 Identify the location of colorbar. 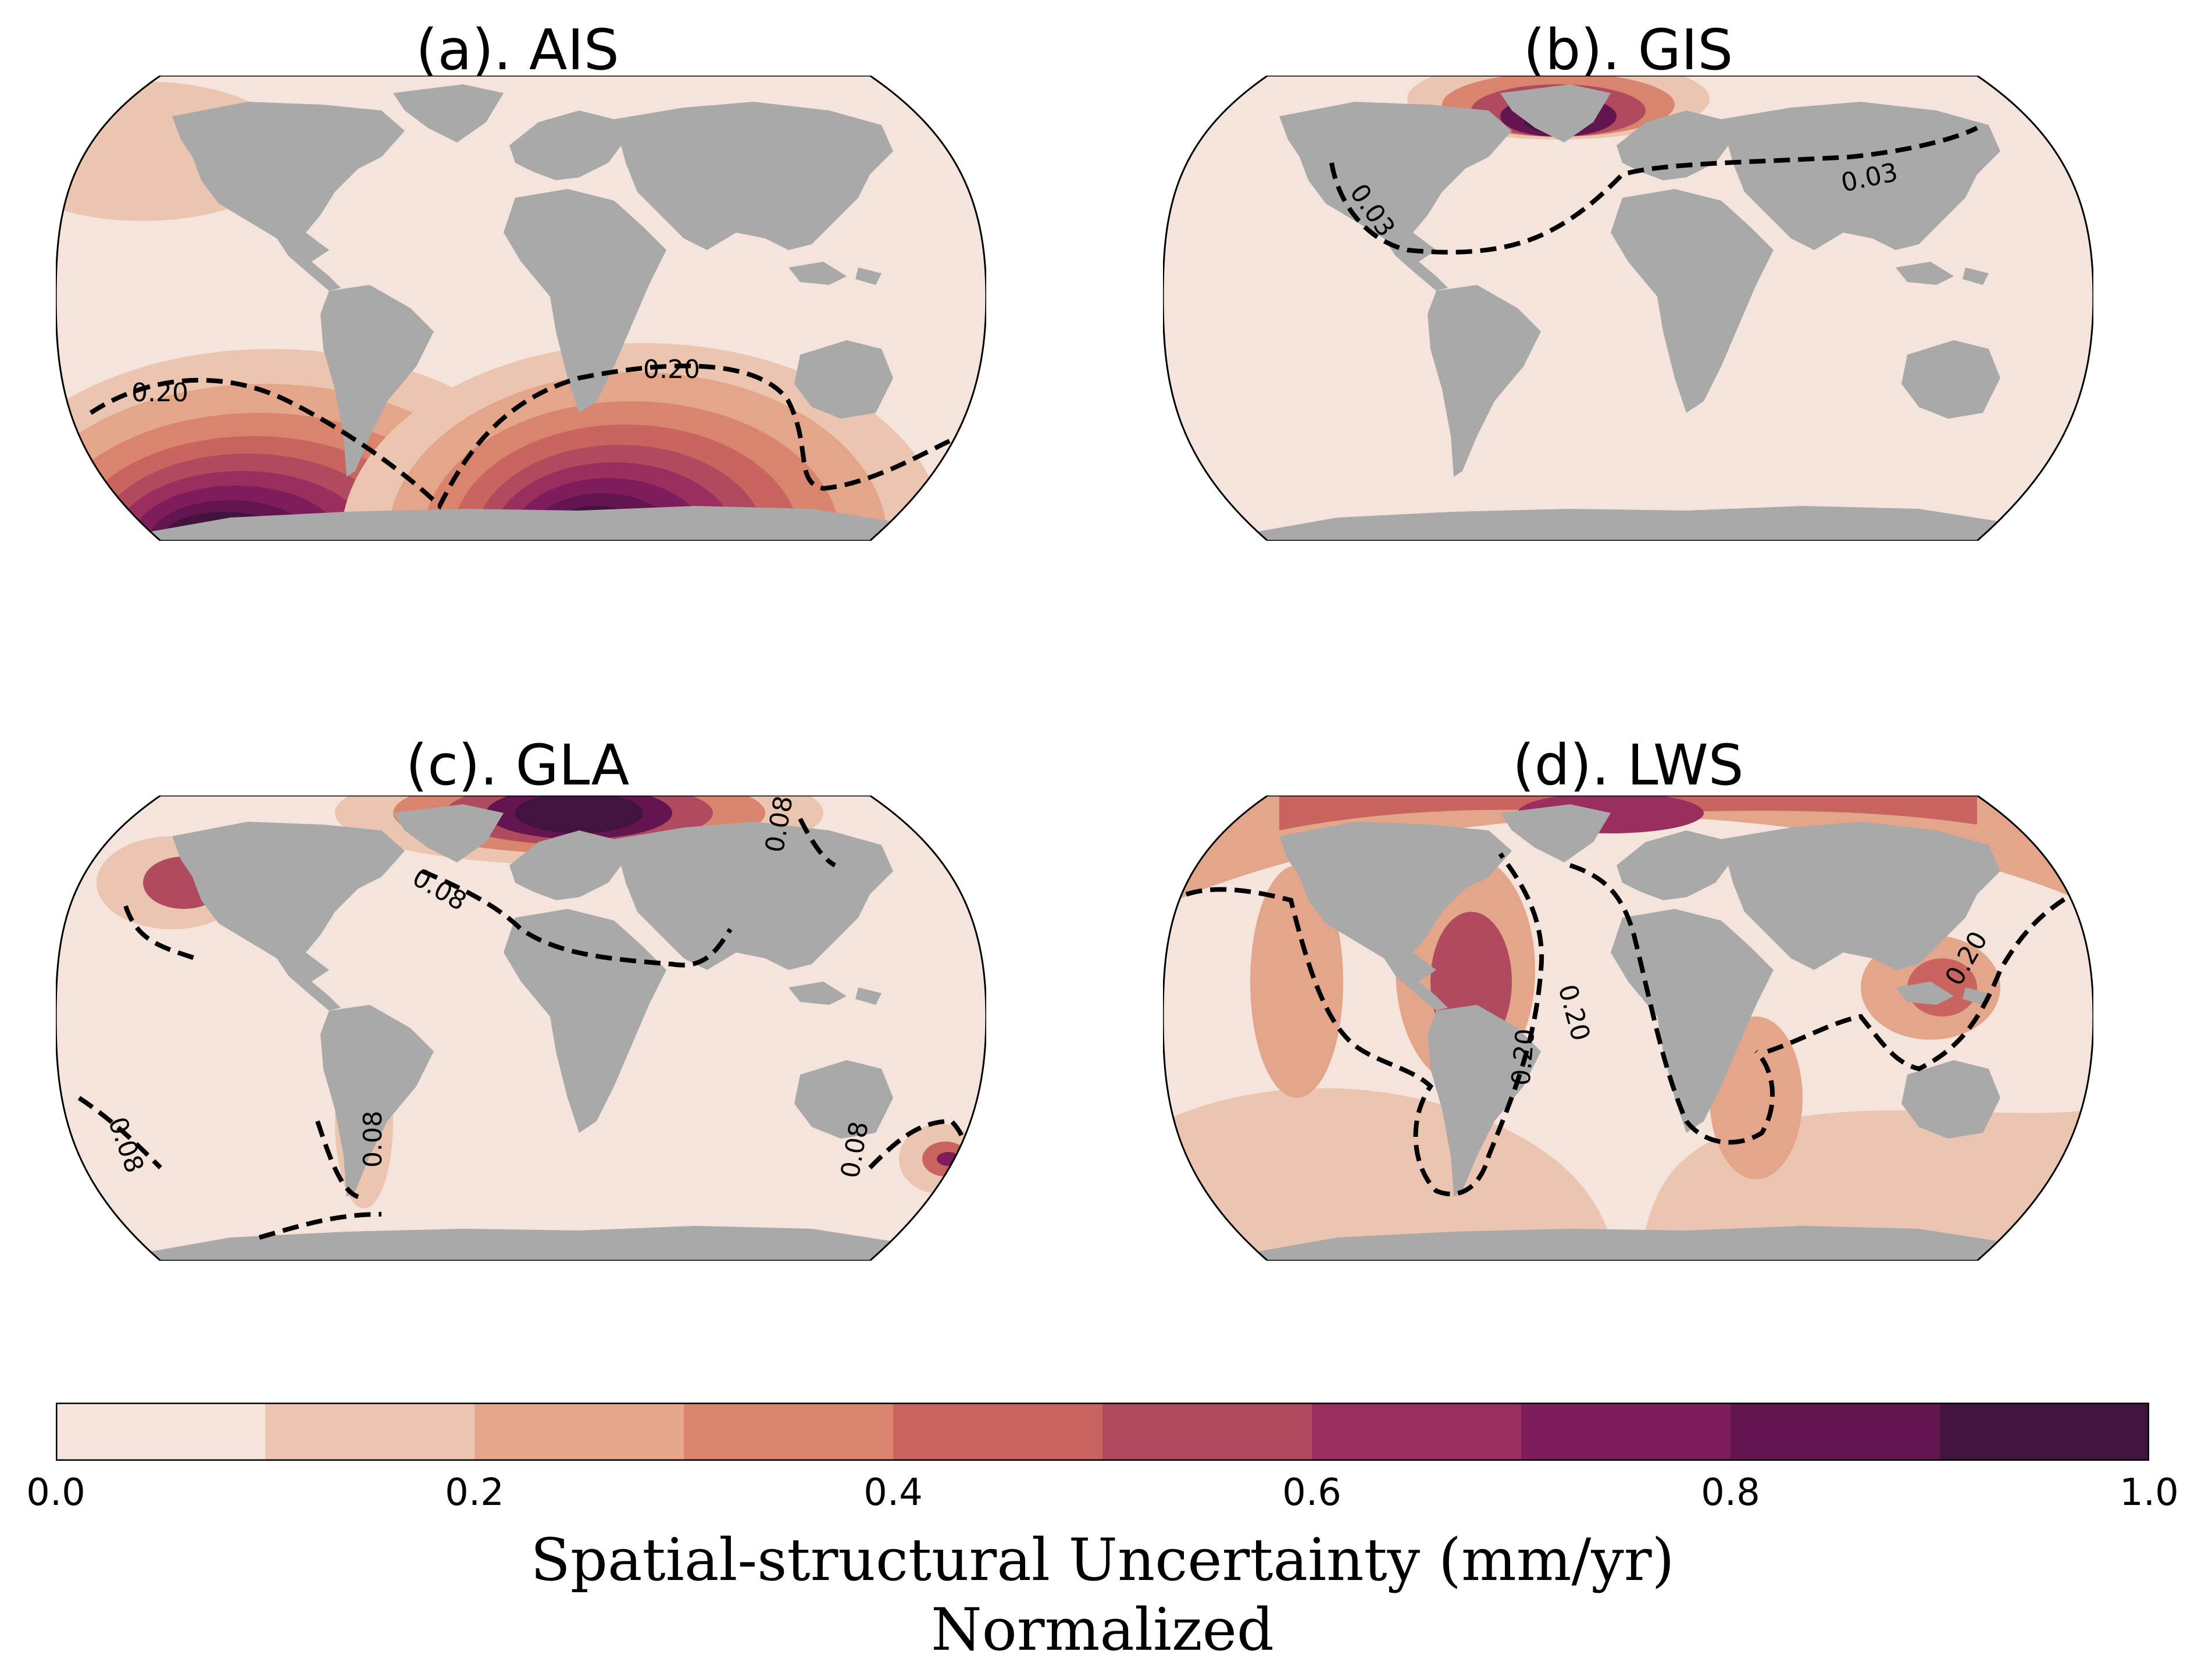
(1102, 1432).